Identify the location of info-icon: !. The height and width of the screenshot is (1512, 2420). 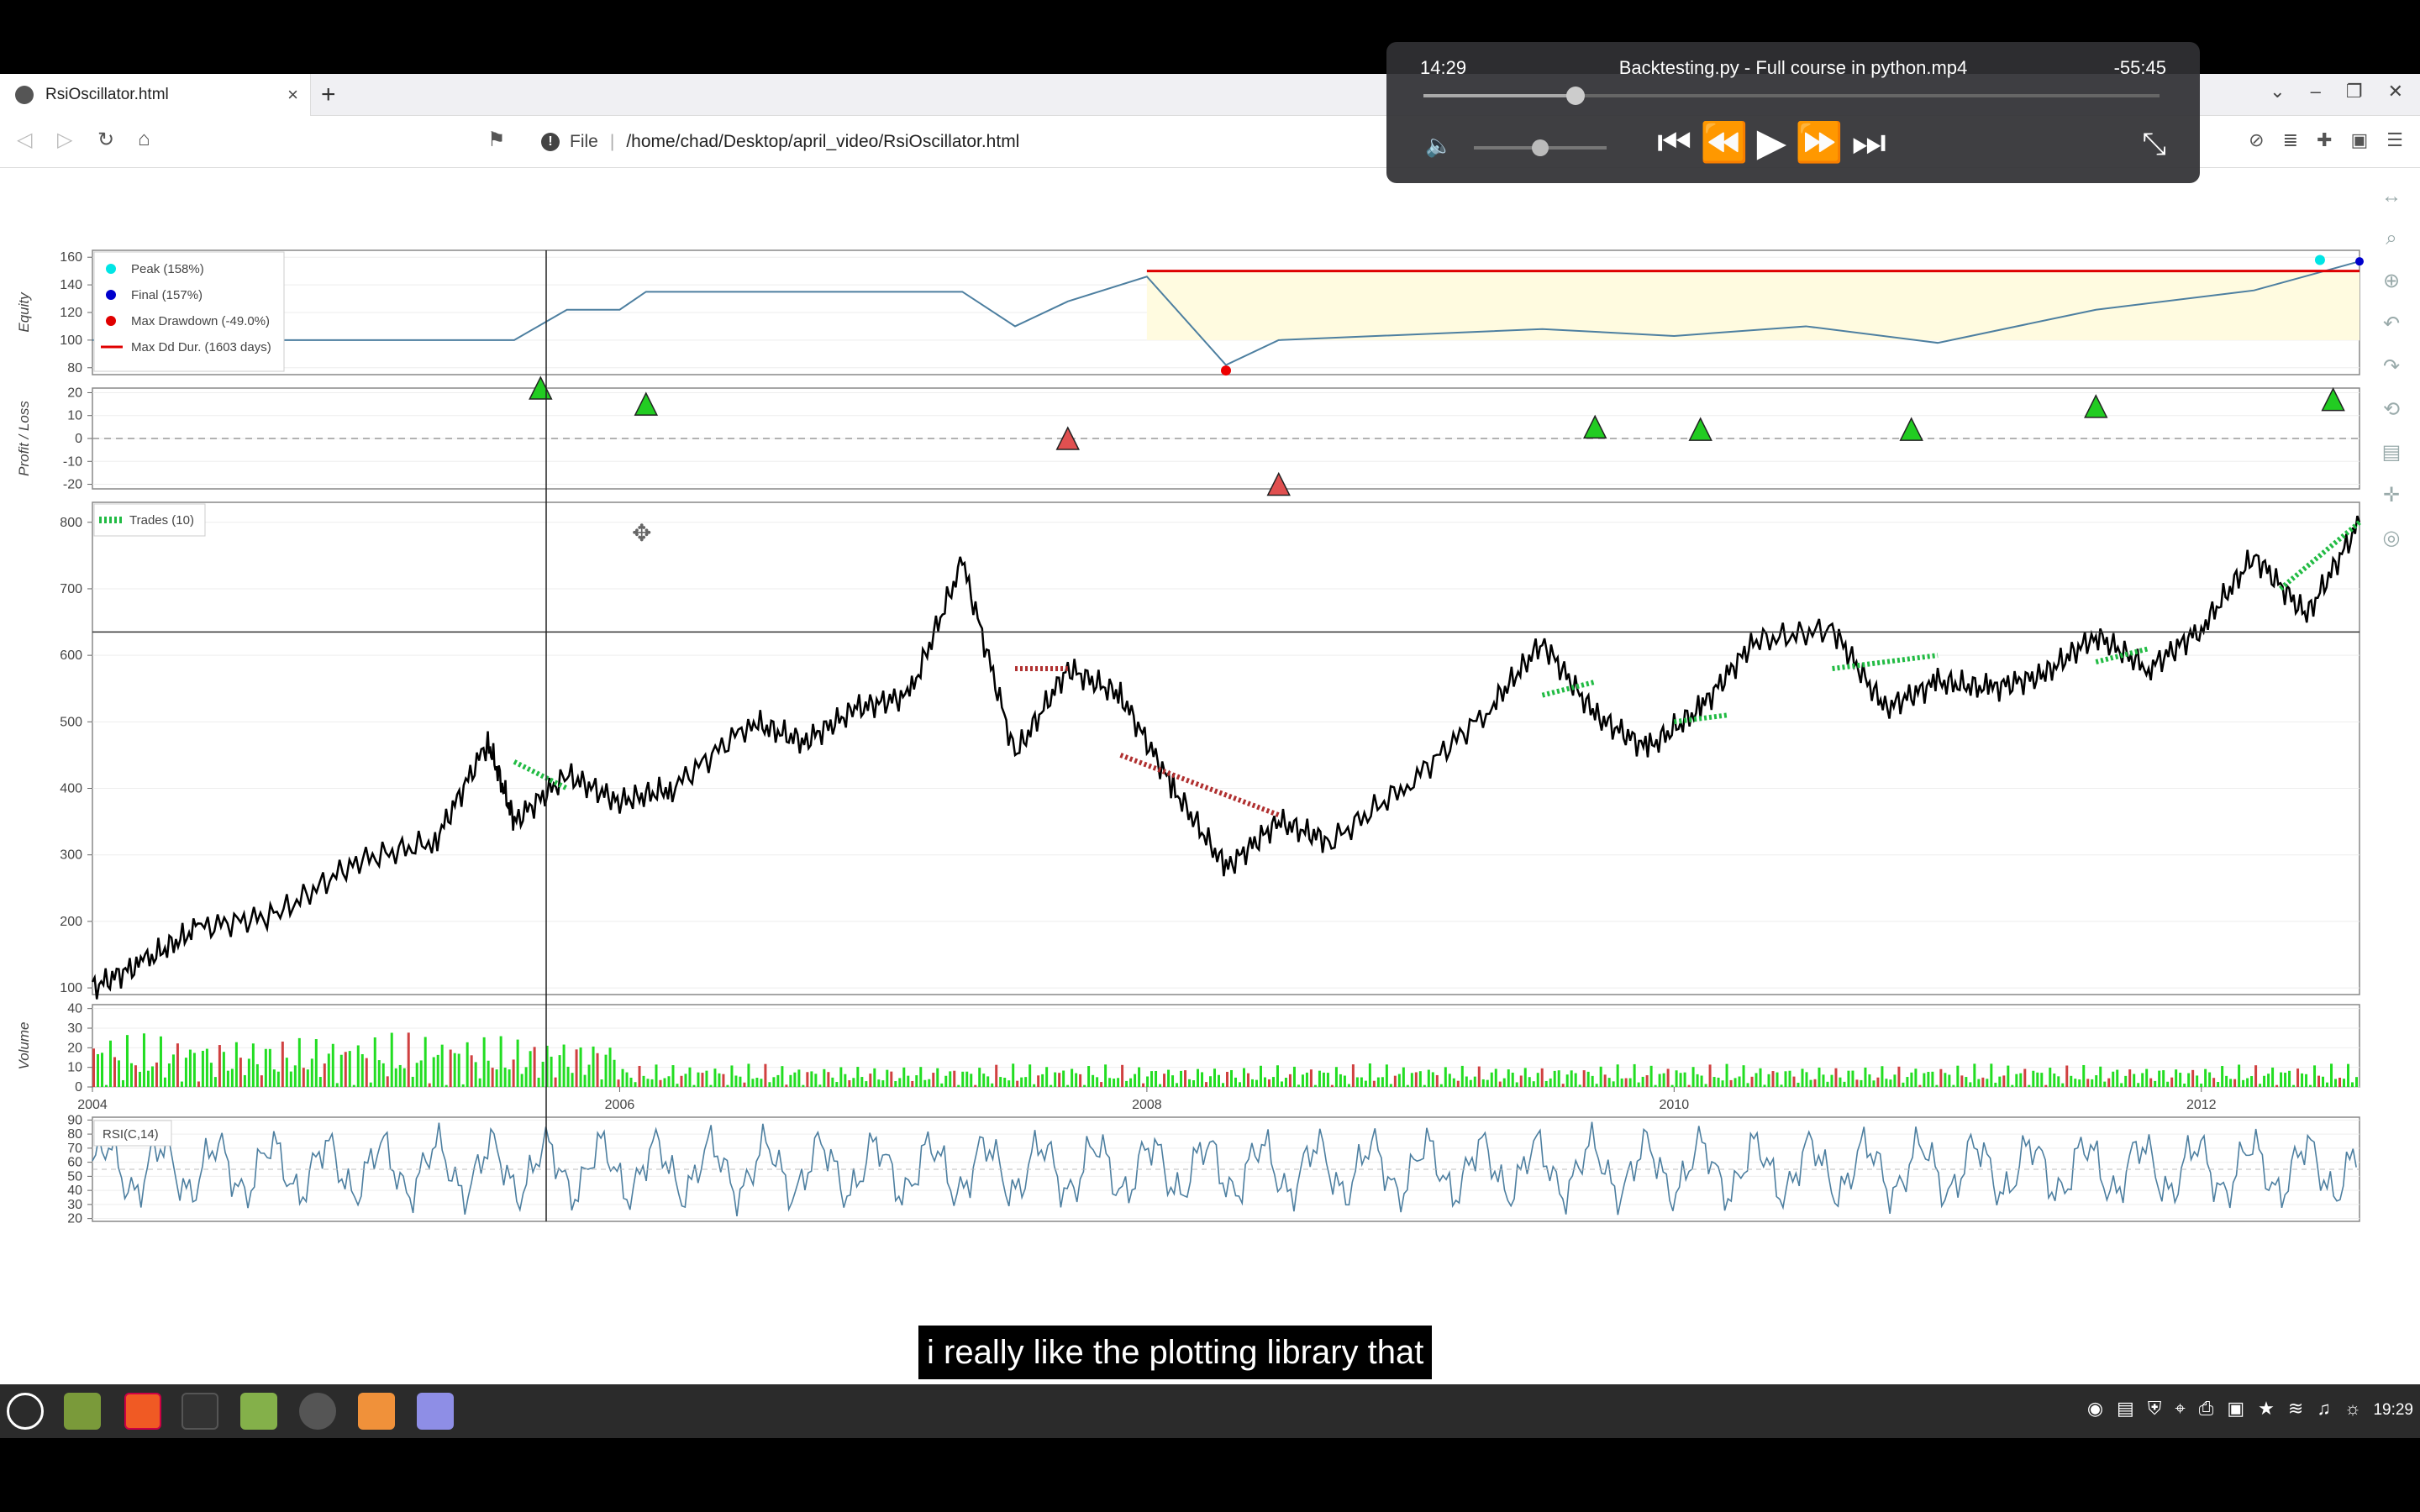
(551, 142).